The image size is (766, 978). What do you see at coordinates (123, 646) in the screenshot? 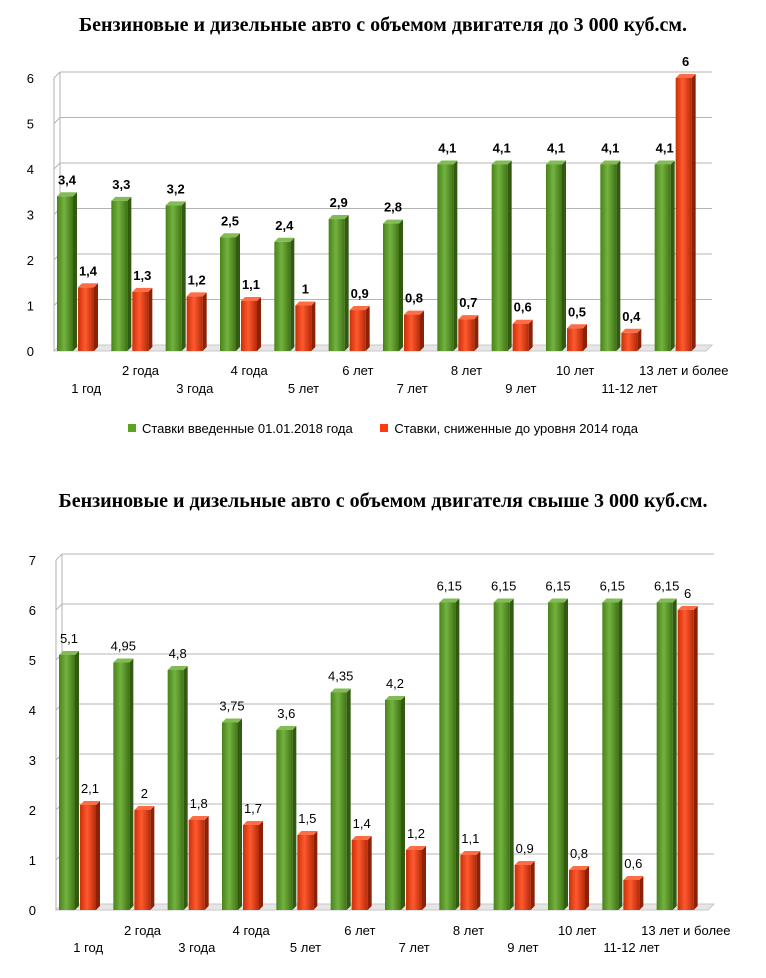
I see `data-label-series-1-2: 4,95` at bounding box center [123, 646].